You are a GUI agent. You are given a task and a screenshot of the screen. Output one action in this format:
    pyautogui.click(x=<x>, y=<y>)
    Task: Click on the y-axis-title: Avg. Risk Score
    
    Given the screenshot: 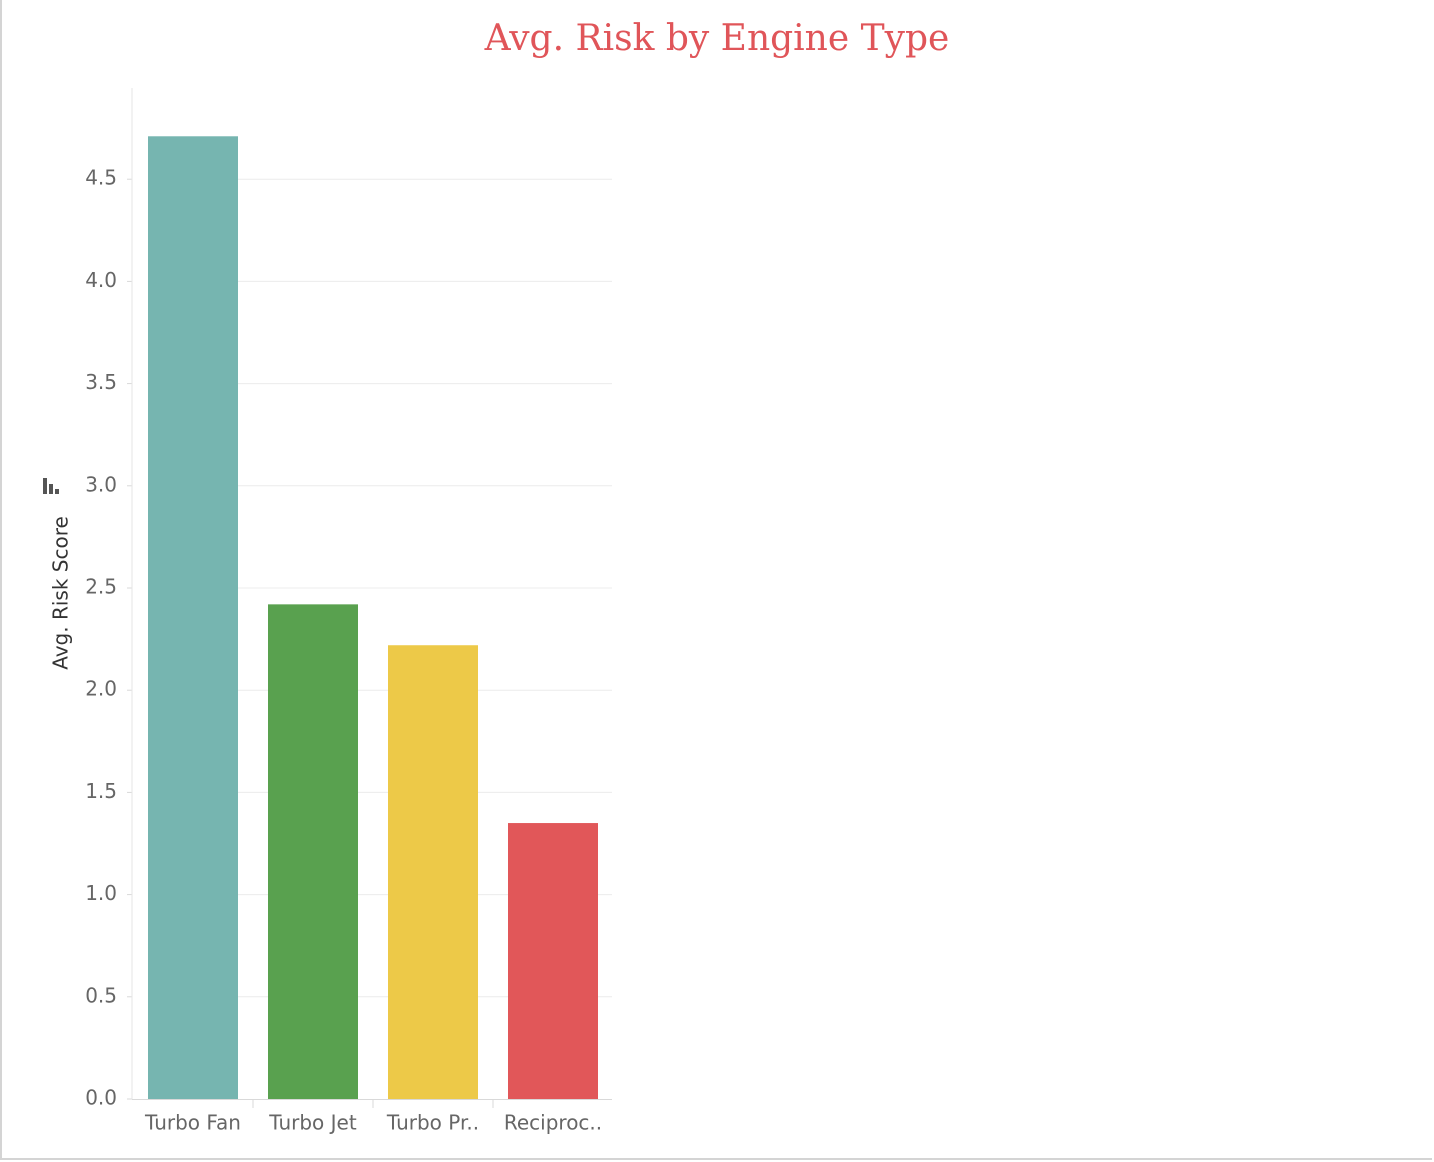 What is the action you would take?
    pyautogui.click(x=61, y=593)
    